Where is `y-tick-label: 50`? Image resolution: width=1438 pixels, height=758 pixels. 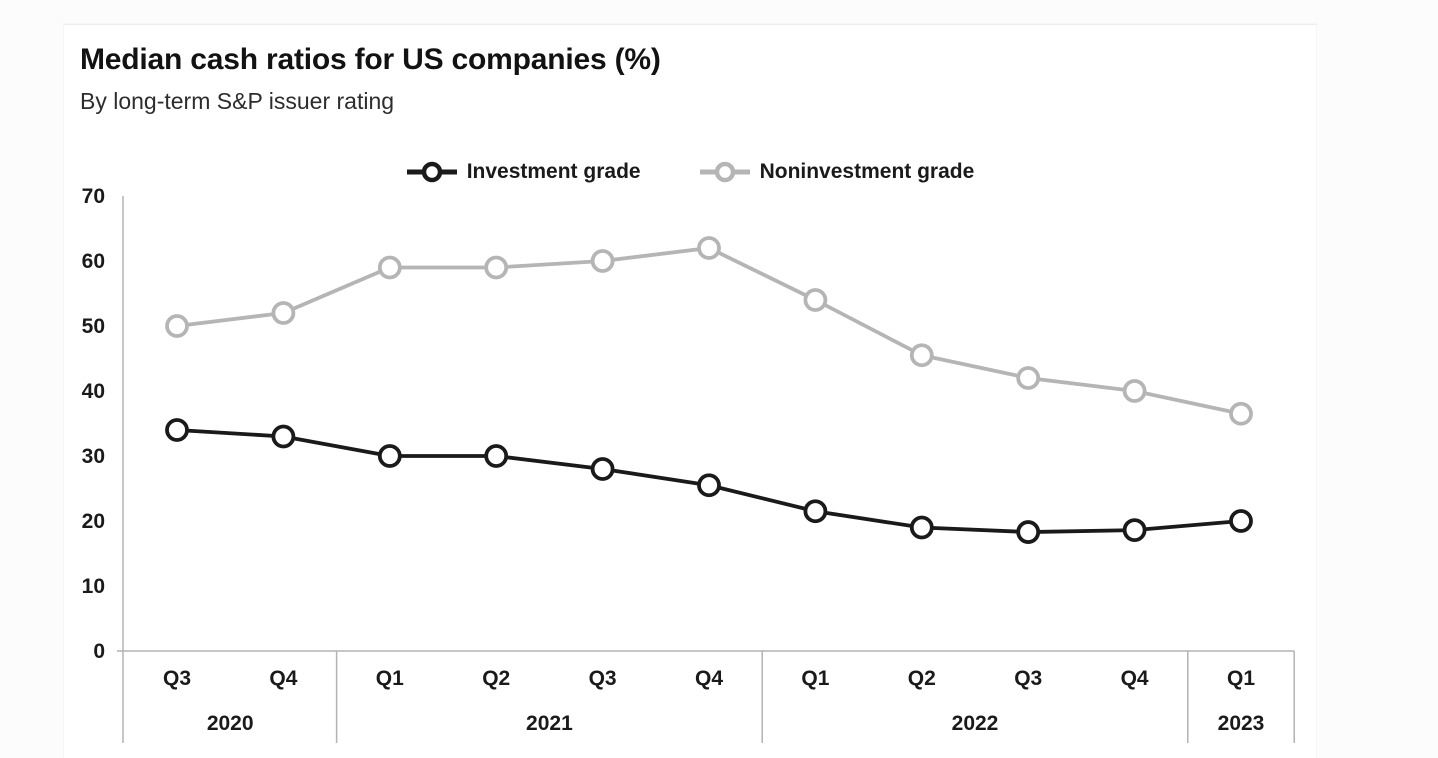
y-tick-label: 50 is located at coordinates (93, 326).